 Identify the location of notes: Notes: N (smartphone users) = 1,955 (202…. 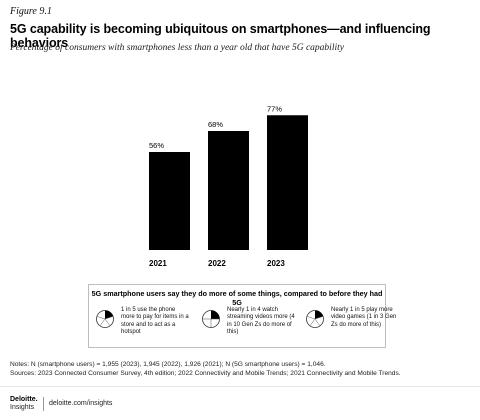
(241, 369).